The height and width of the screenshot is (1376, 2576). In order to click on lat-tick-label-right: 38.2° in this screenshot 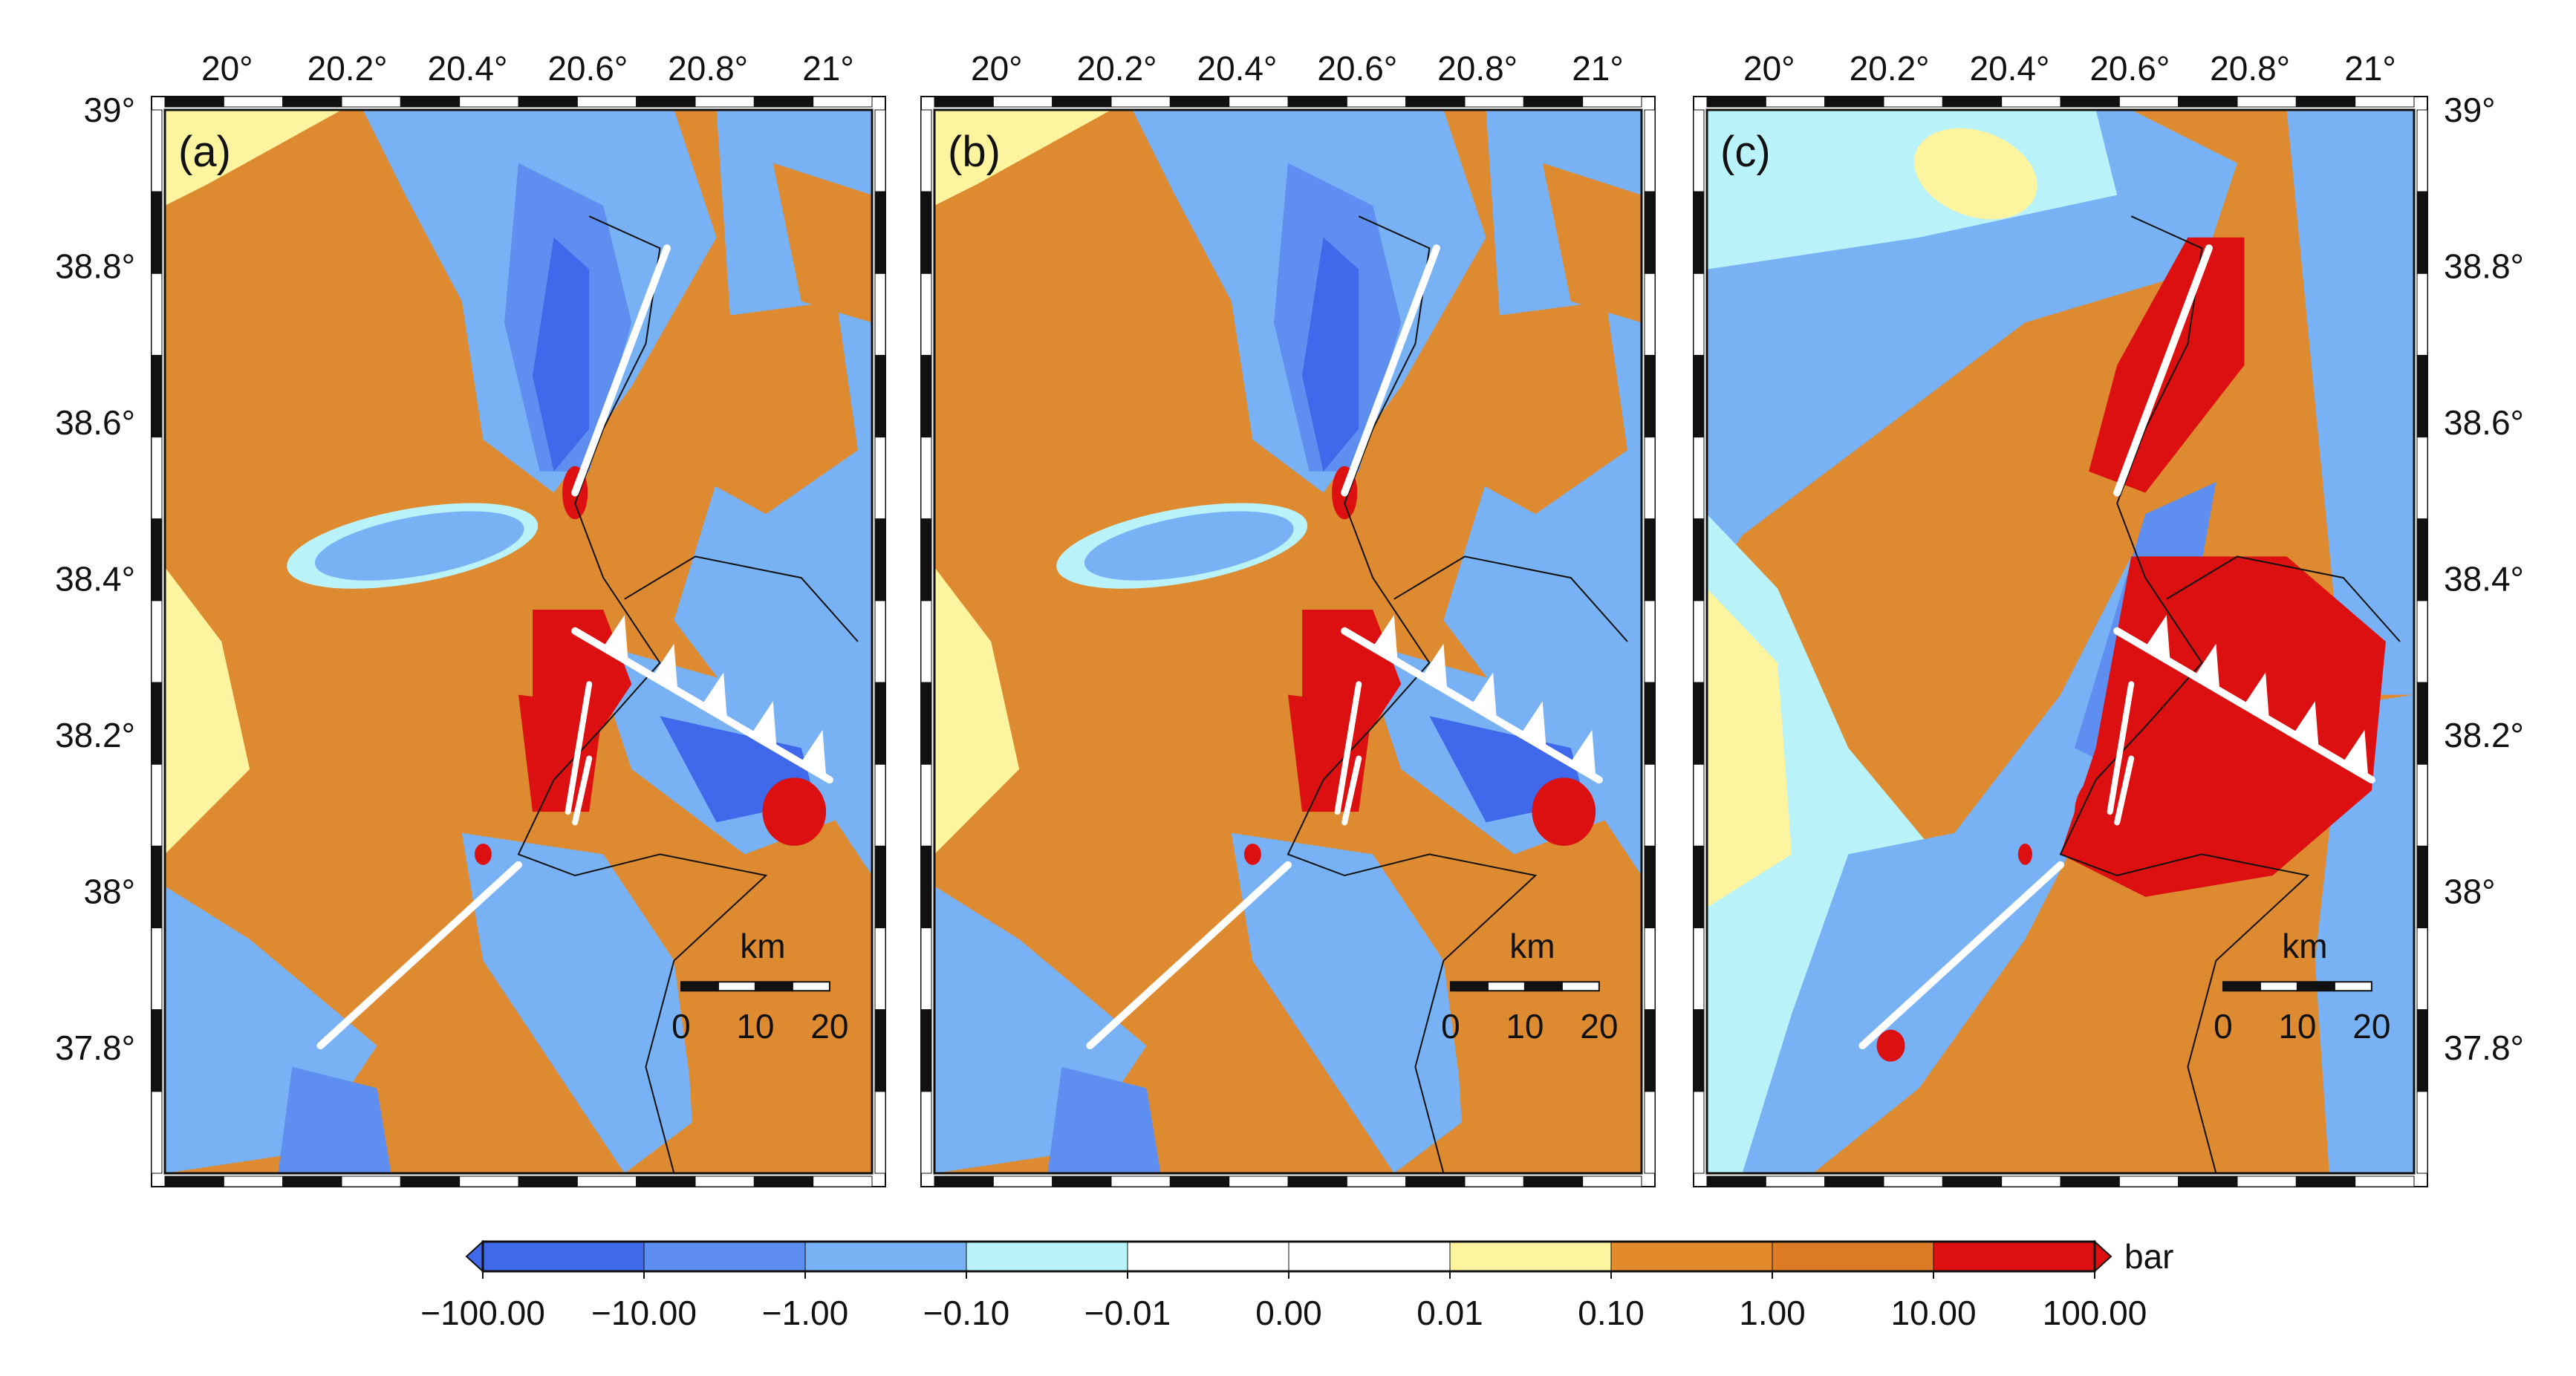, I will do `click(2484, 735)`.